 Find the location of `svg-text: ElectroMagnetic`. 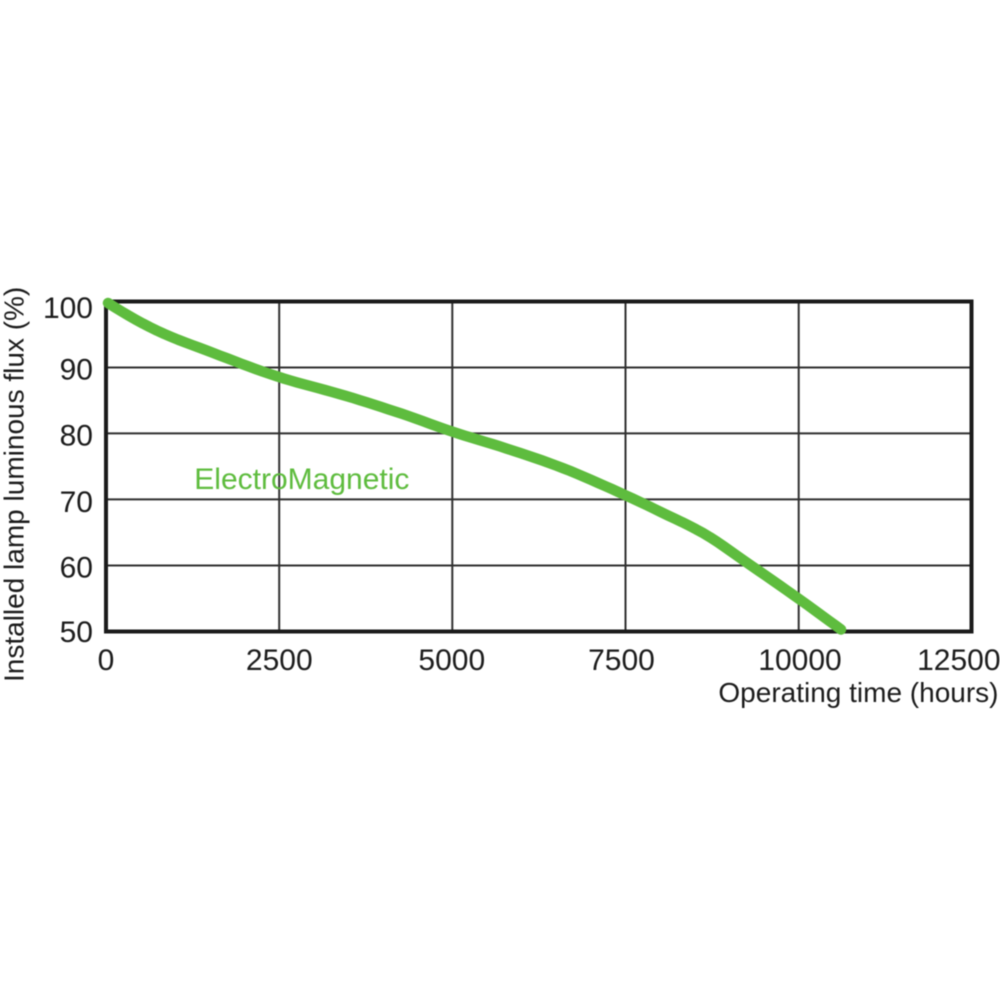

svg-text: ElectroMagnetic is located at coordinates (301, 479).